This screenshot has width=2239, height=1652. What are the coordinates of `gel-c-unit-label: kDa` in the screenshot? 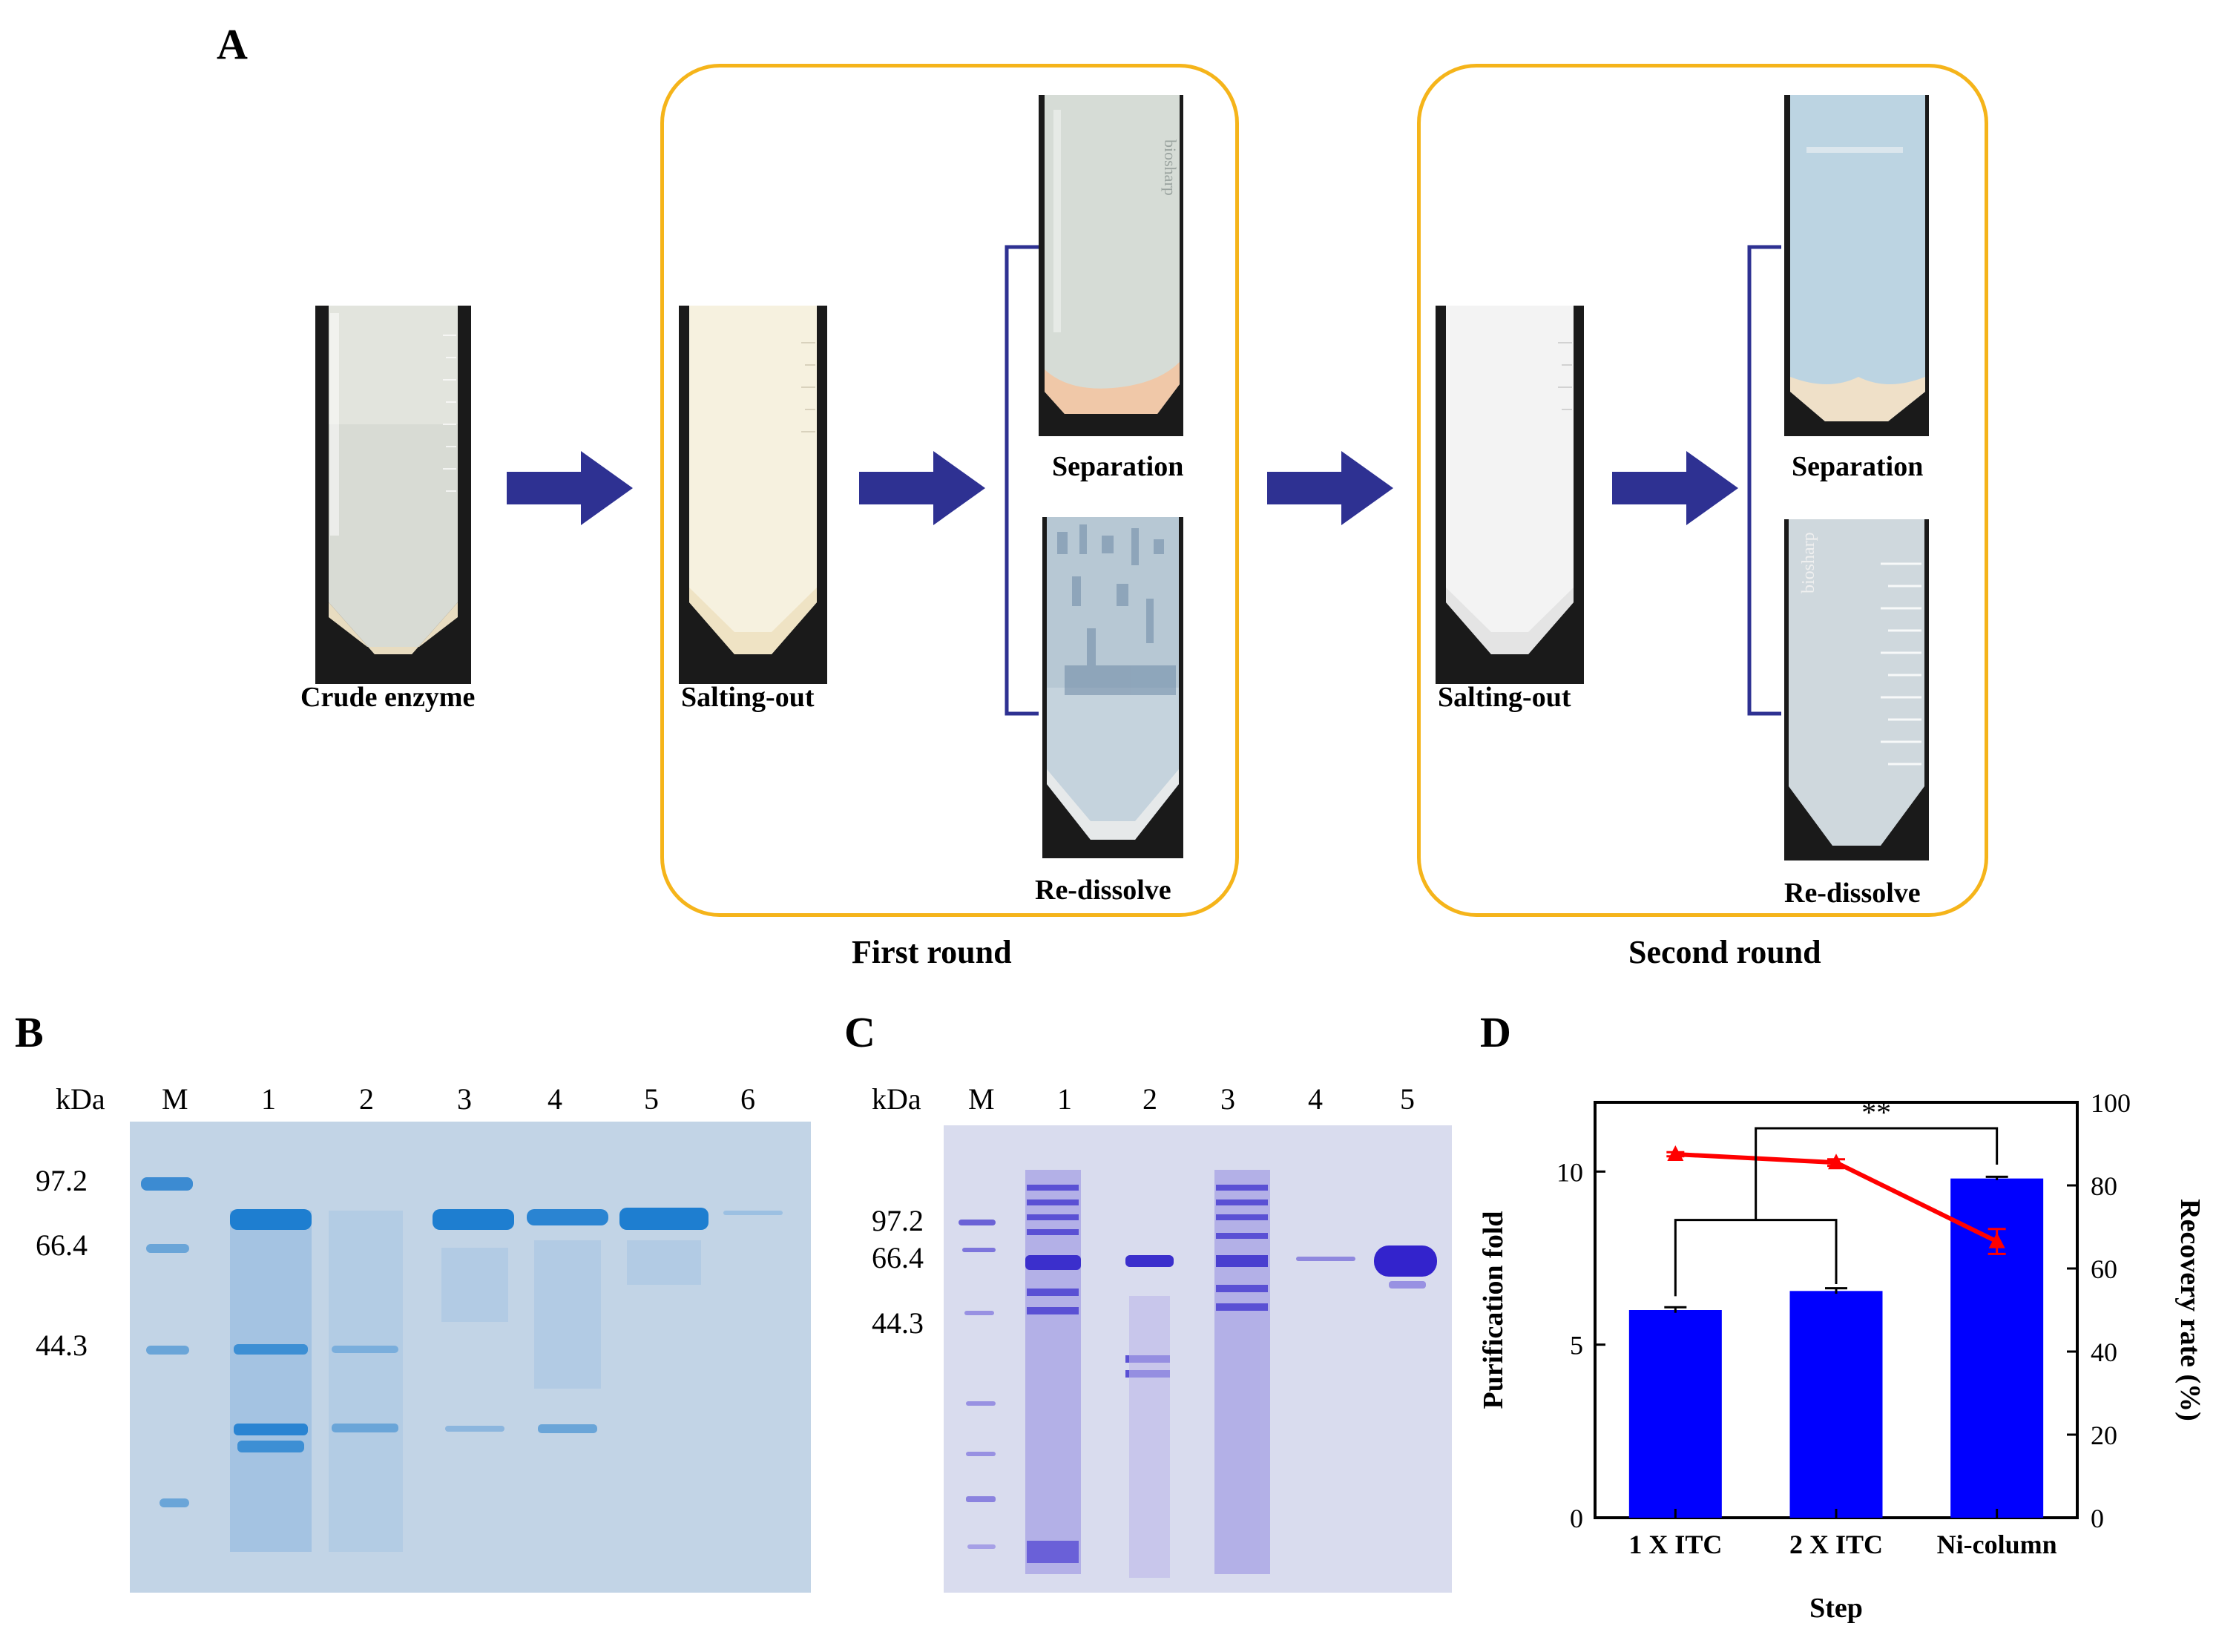 It's located at (896, 1099).